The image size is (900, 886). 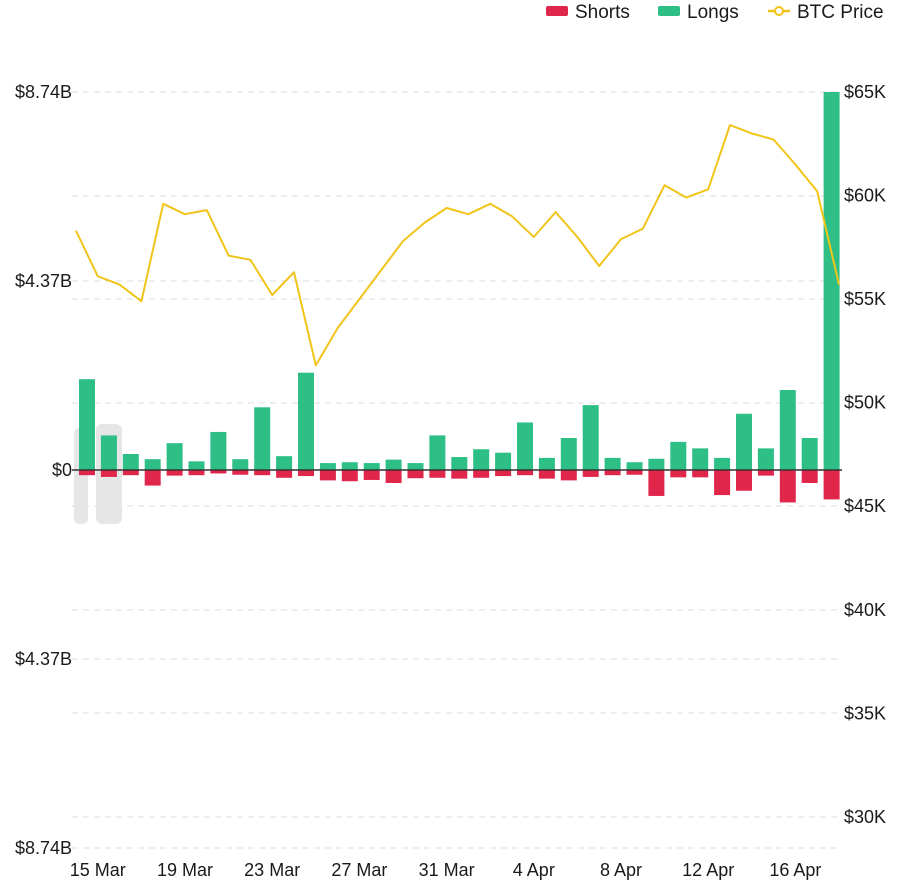 What do you see at coordinates (779, 11) in the screenshot?
I see `legend-line-marker` at bounding box center [779, 11].